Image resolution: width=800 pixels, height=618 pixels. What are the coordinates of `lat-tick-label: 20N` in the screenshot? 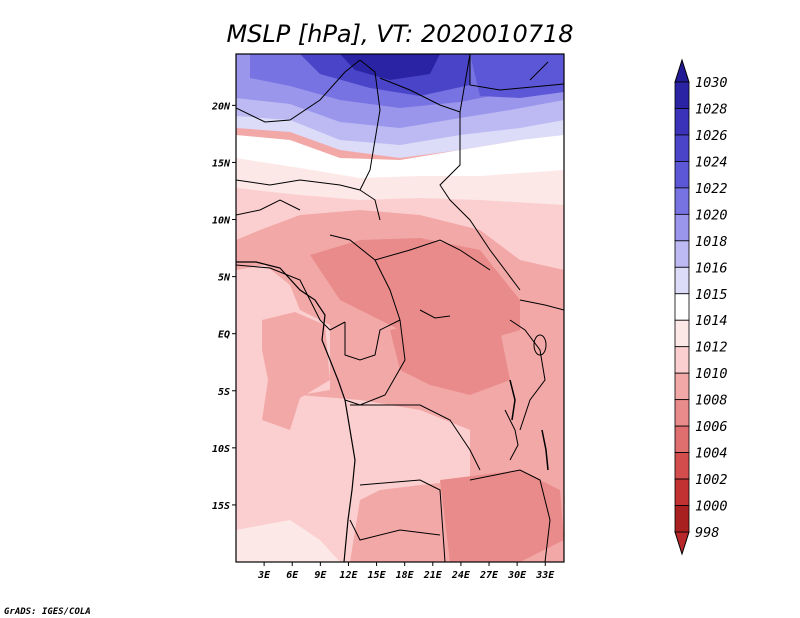 It's located at (221, 106).